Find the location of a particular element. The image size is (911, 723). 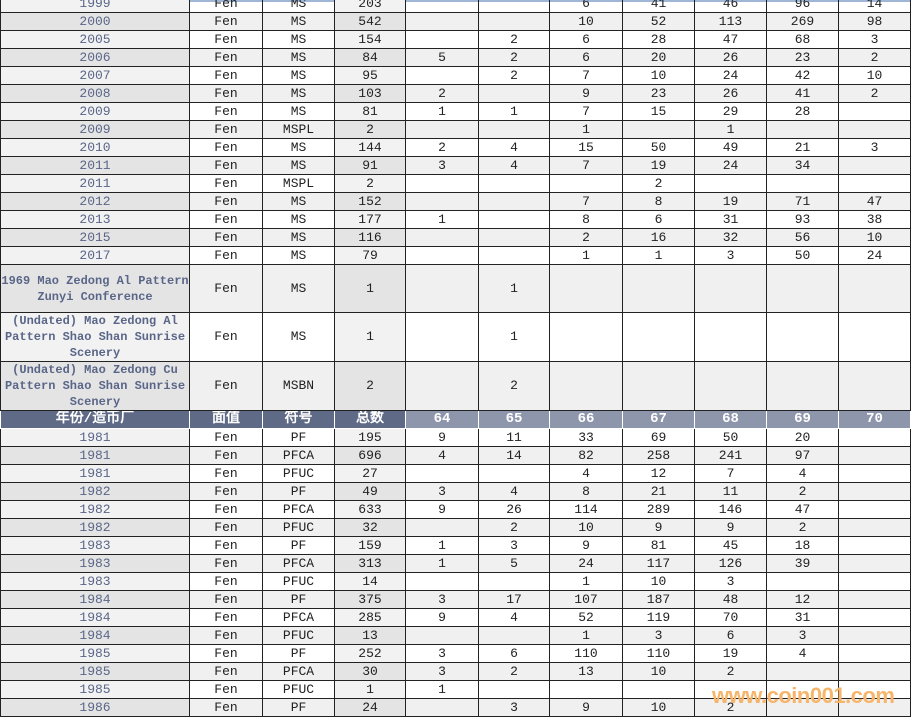

total-cell: 252 is located at coordinates (370, 653).